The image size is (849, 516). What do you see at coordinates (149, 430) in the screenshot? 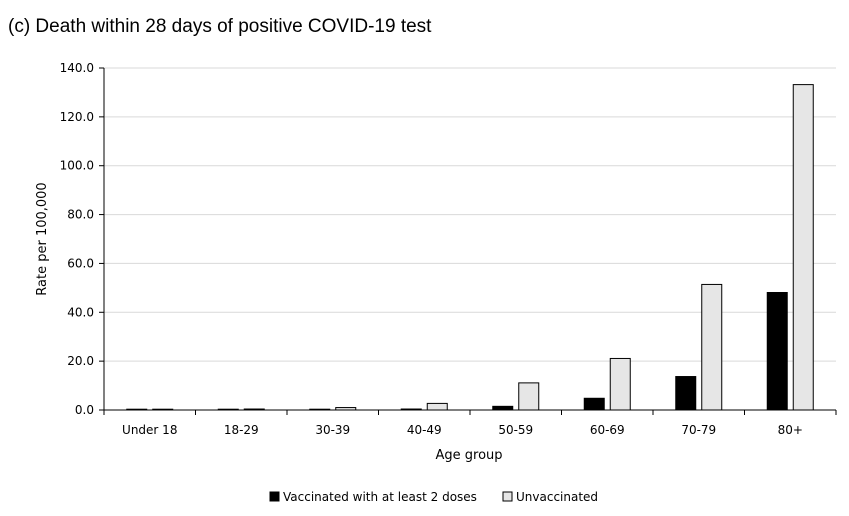
I see `x-tick-label: Under 18` at bounding box center [149, 430].